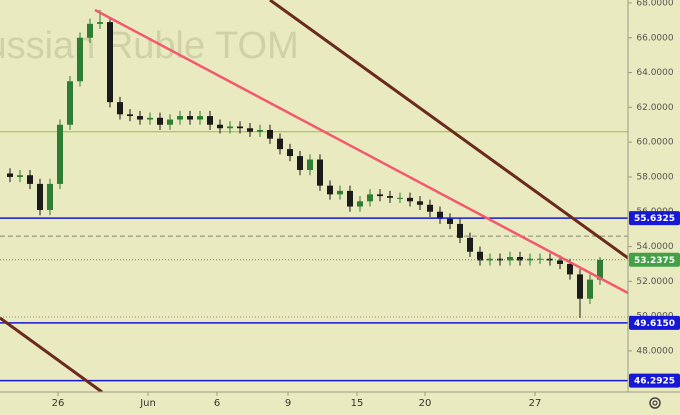 The width and height of the screenshot is (680, 415). Describe the element at coordinates (51, 355) in the screenshot. I see `trend-line` at that location.